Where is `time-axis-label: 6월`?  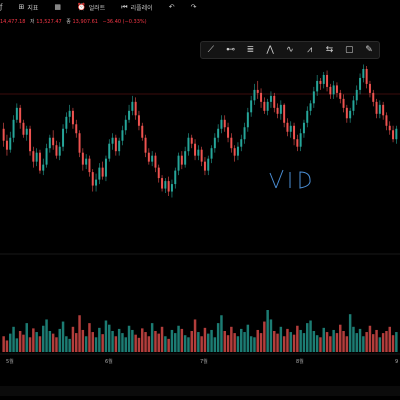 time-axis-label: 6월 is located at coordinates (109, 361).